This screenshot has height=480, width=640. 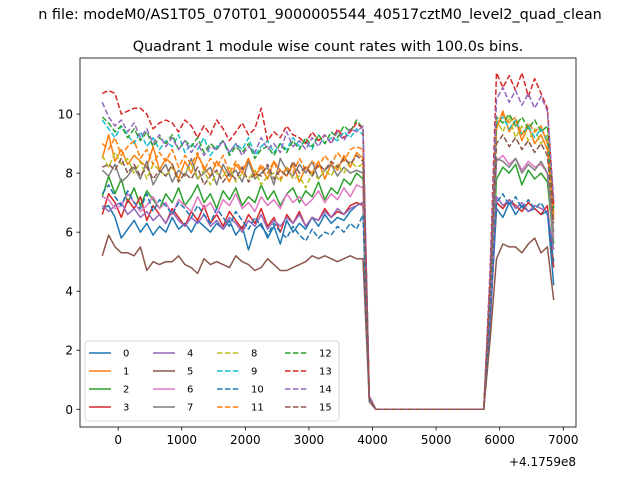 What do you see at coordinates (254, 354) in the screenshot?
I see `legend-label: 8` at bounding box center [254, 354].